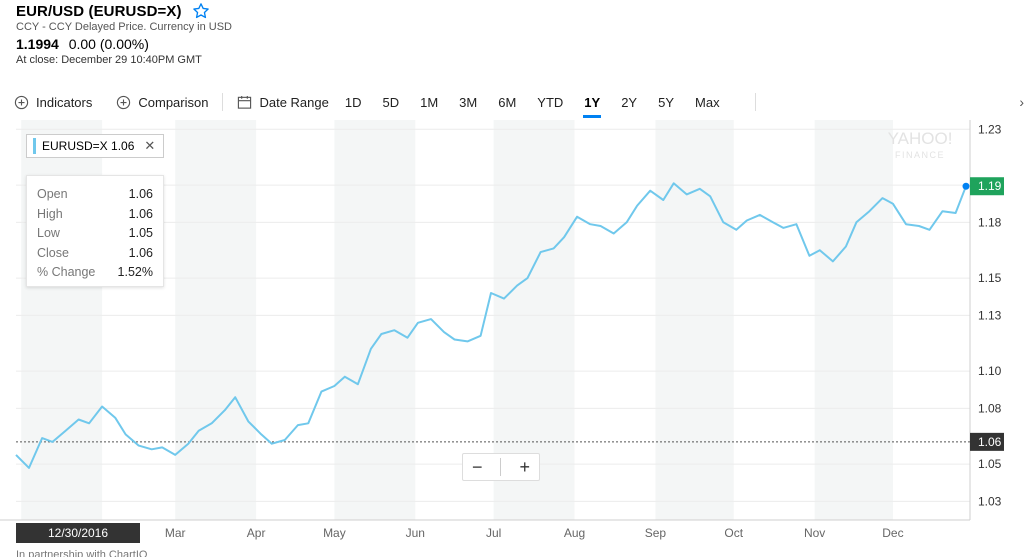 The width and height of the screenshot is (1024, 557). Describe the element at coordinates (150, 145) in the screenshot. I see `close-icon: ✕` at that location.